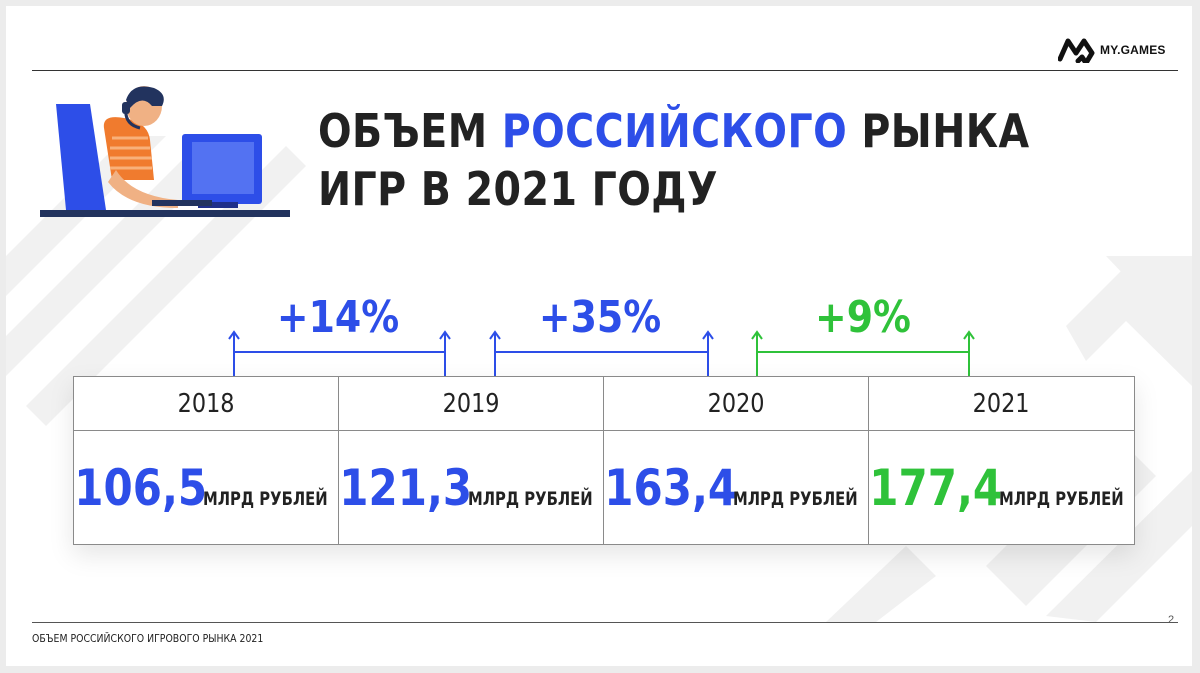 The width and height of the screenshot is (1200, 673). What do you see at coordinates (406, 487) in the screenshot?
I see `value-2019: 121,3` at bounding box center [406, 487].